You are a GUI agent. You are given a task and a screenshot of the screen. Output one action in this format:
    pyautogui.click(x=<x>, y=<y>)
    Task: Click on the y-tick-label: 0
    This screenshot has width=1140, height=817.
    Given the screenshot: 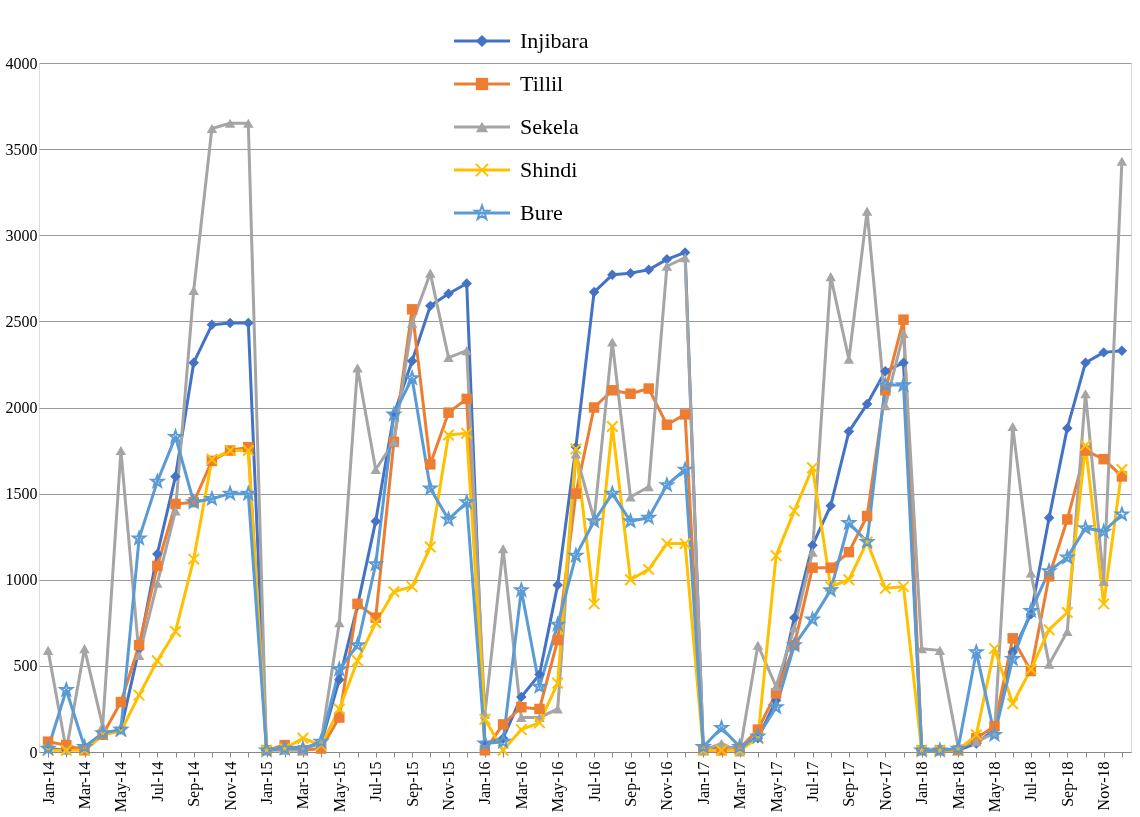 What is the action you would take?
    pyautogui.click(x=33, y=752)
    